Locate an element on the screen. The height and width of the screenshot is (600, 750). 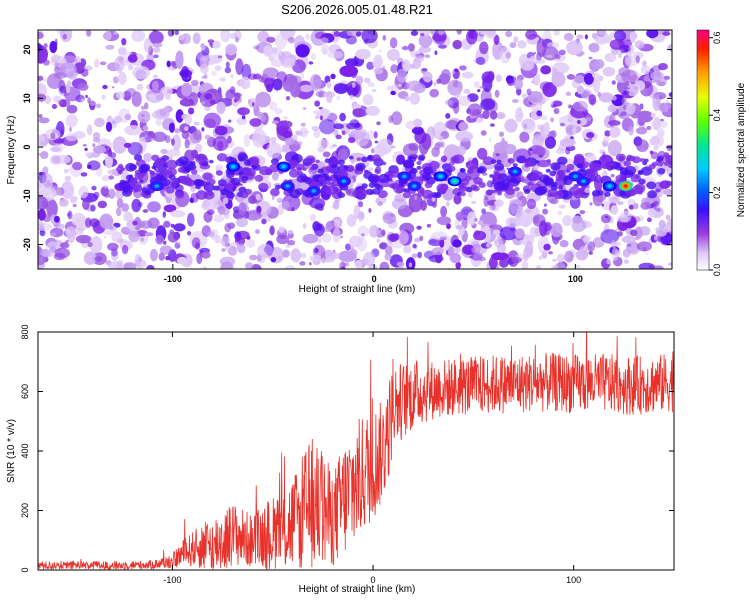
colorbar-tick-label: 0.4 is located at coordinates (717, 115).